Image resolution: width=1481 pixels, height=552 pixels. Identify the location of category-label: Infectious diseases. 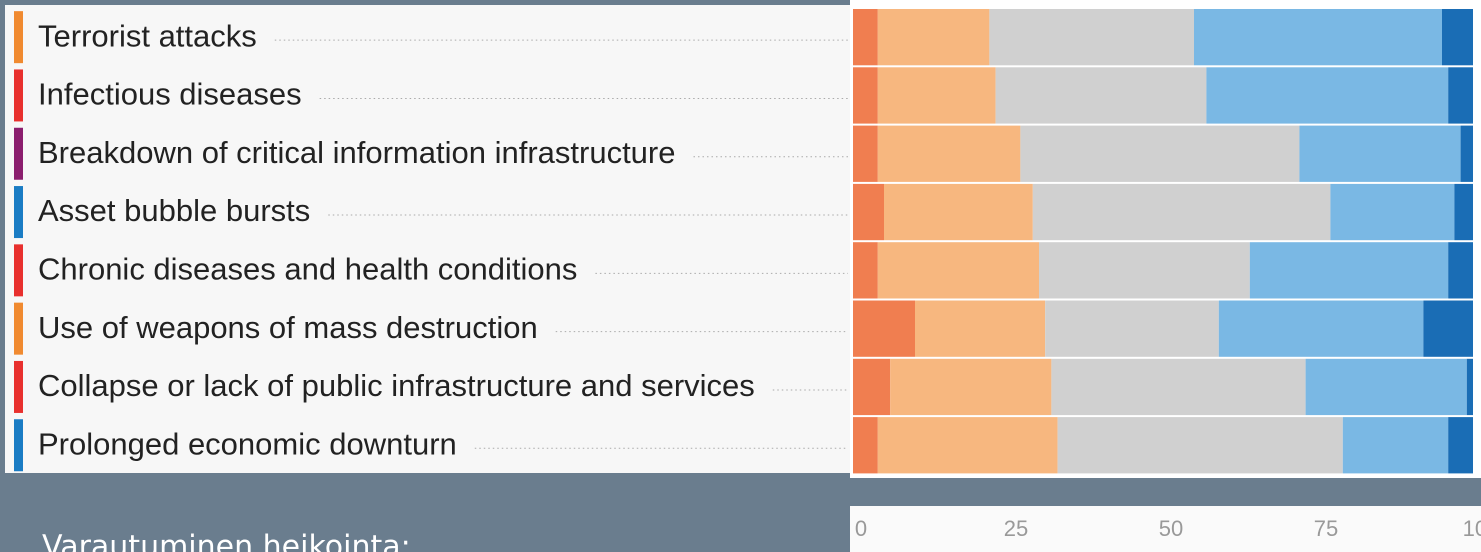
(170, 94).